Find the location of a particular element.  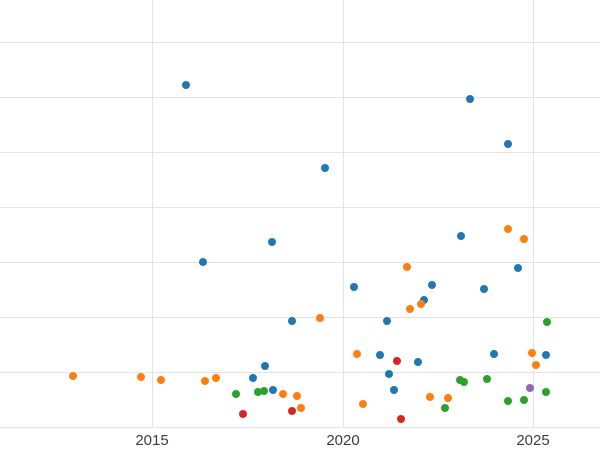

x-tick-label: 2025 is located at coordinates (533, 440).